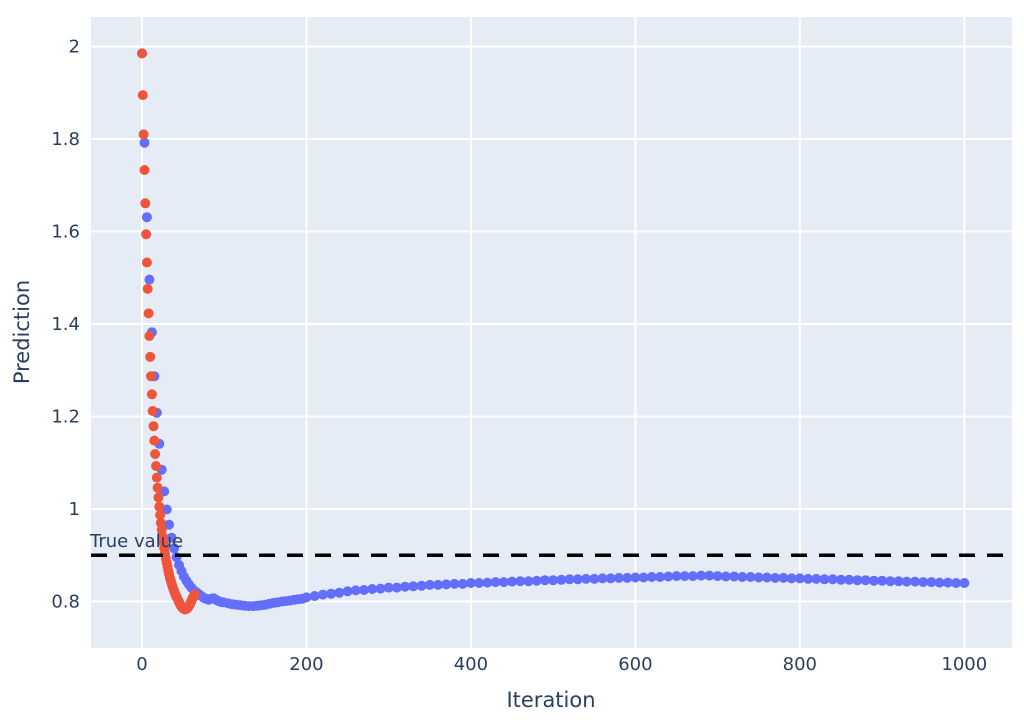 The image size is (1024, 720). Describe the element at coordinates (471, 664) in the screenshot. I see `x-tick-label: 400` at that location.